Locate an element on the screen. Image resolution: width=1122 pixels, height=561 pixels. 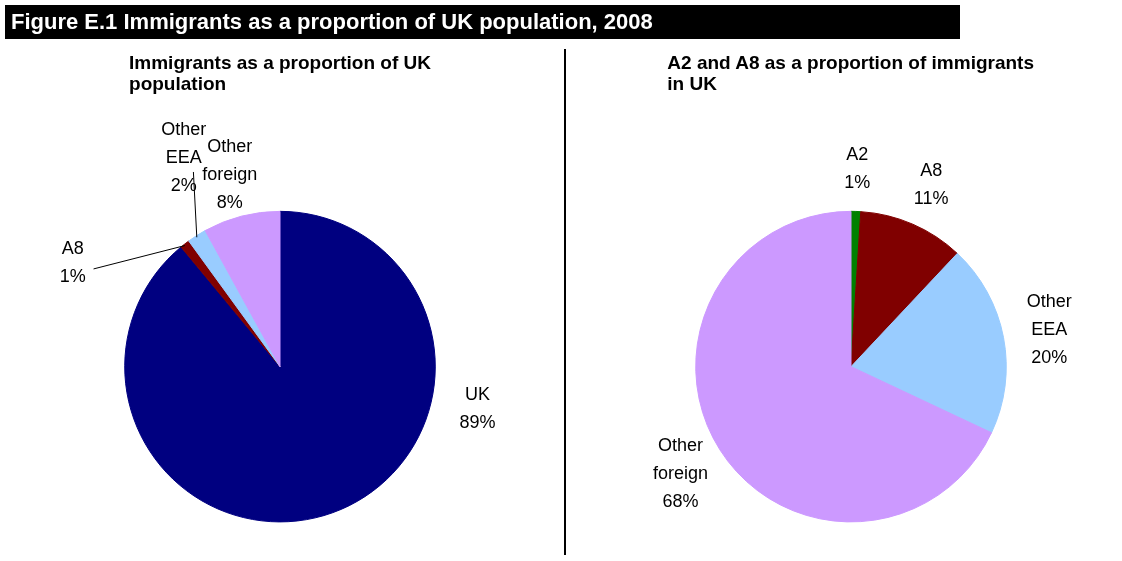
chart-title: A2 and A8 as a proportion of immigrants in UK is located at coordinates (850, 72).